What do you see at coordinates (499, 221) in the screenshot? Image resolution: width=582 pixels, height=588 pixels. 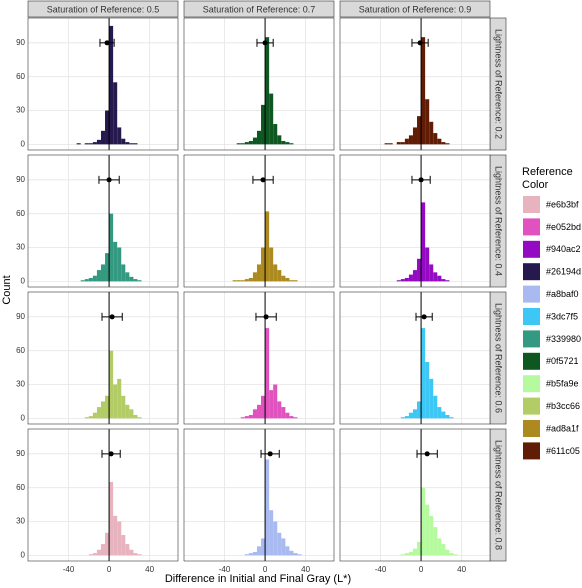 I see `row-label: Lightness of Reference: 0.4` at bounding box center [499, 221].